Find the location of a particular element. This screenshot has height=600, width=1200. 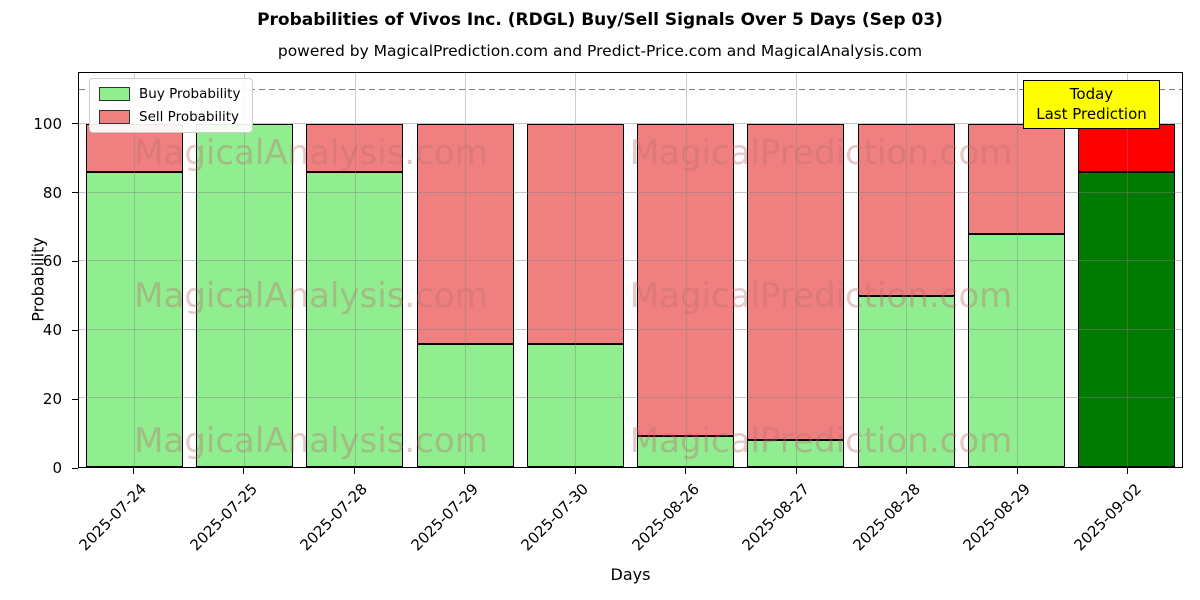

legend-swatch-buy is located at coordinates (114, 94).